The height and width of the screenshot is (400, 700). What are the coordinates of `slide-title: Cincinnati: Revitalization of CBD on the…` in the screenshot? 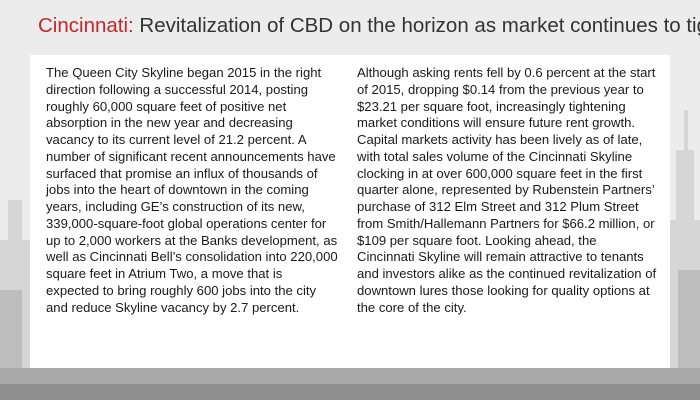 It's located at (369, 26).